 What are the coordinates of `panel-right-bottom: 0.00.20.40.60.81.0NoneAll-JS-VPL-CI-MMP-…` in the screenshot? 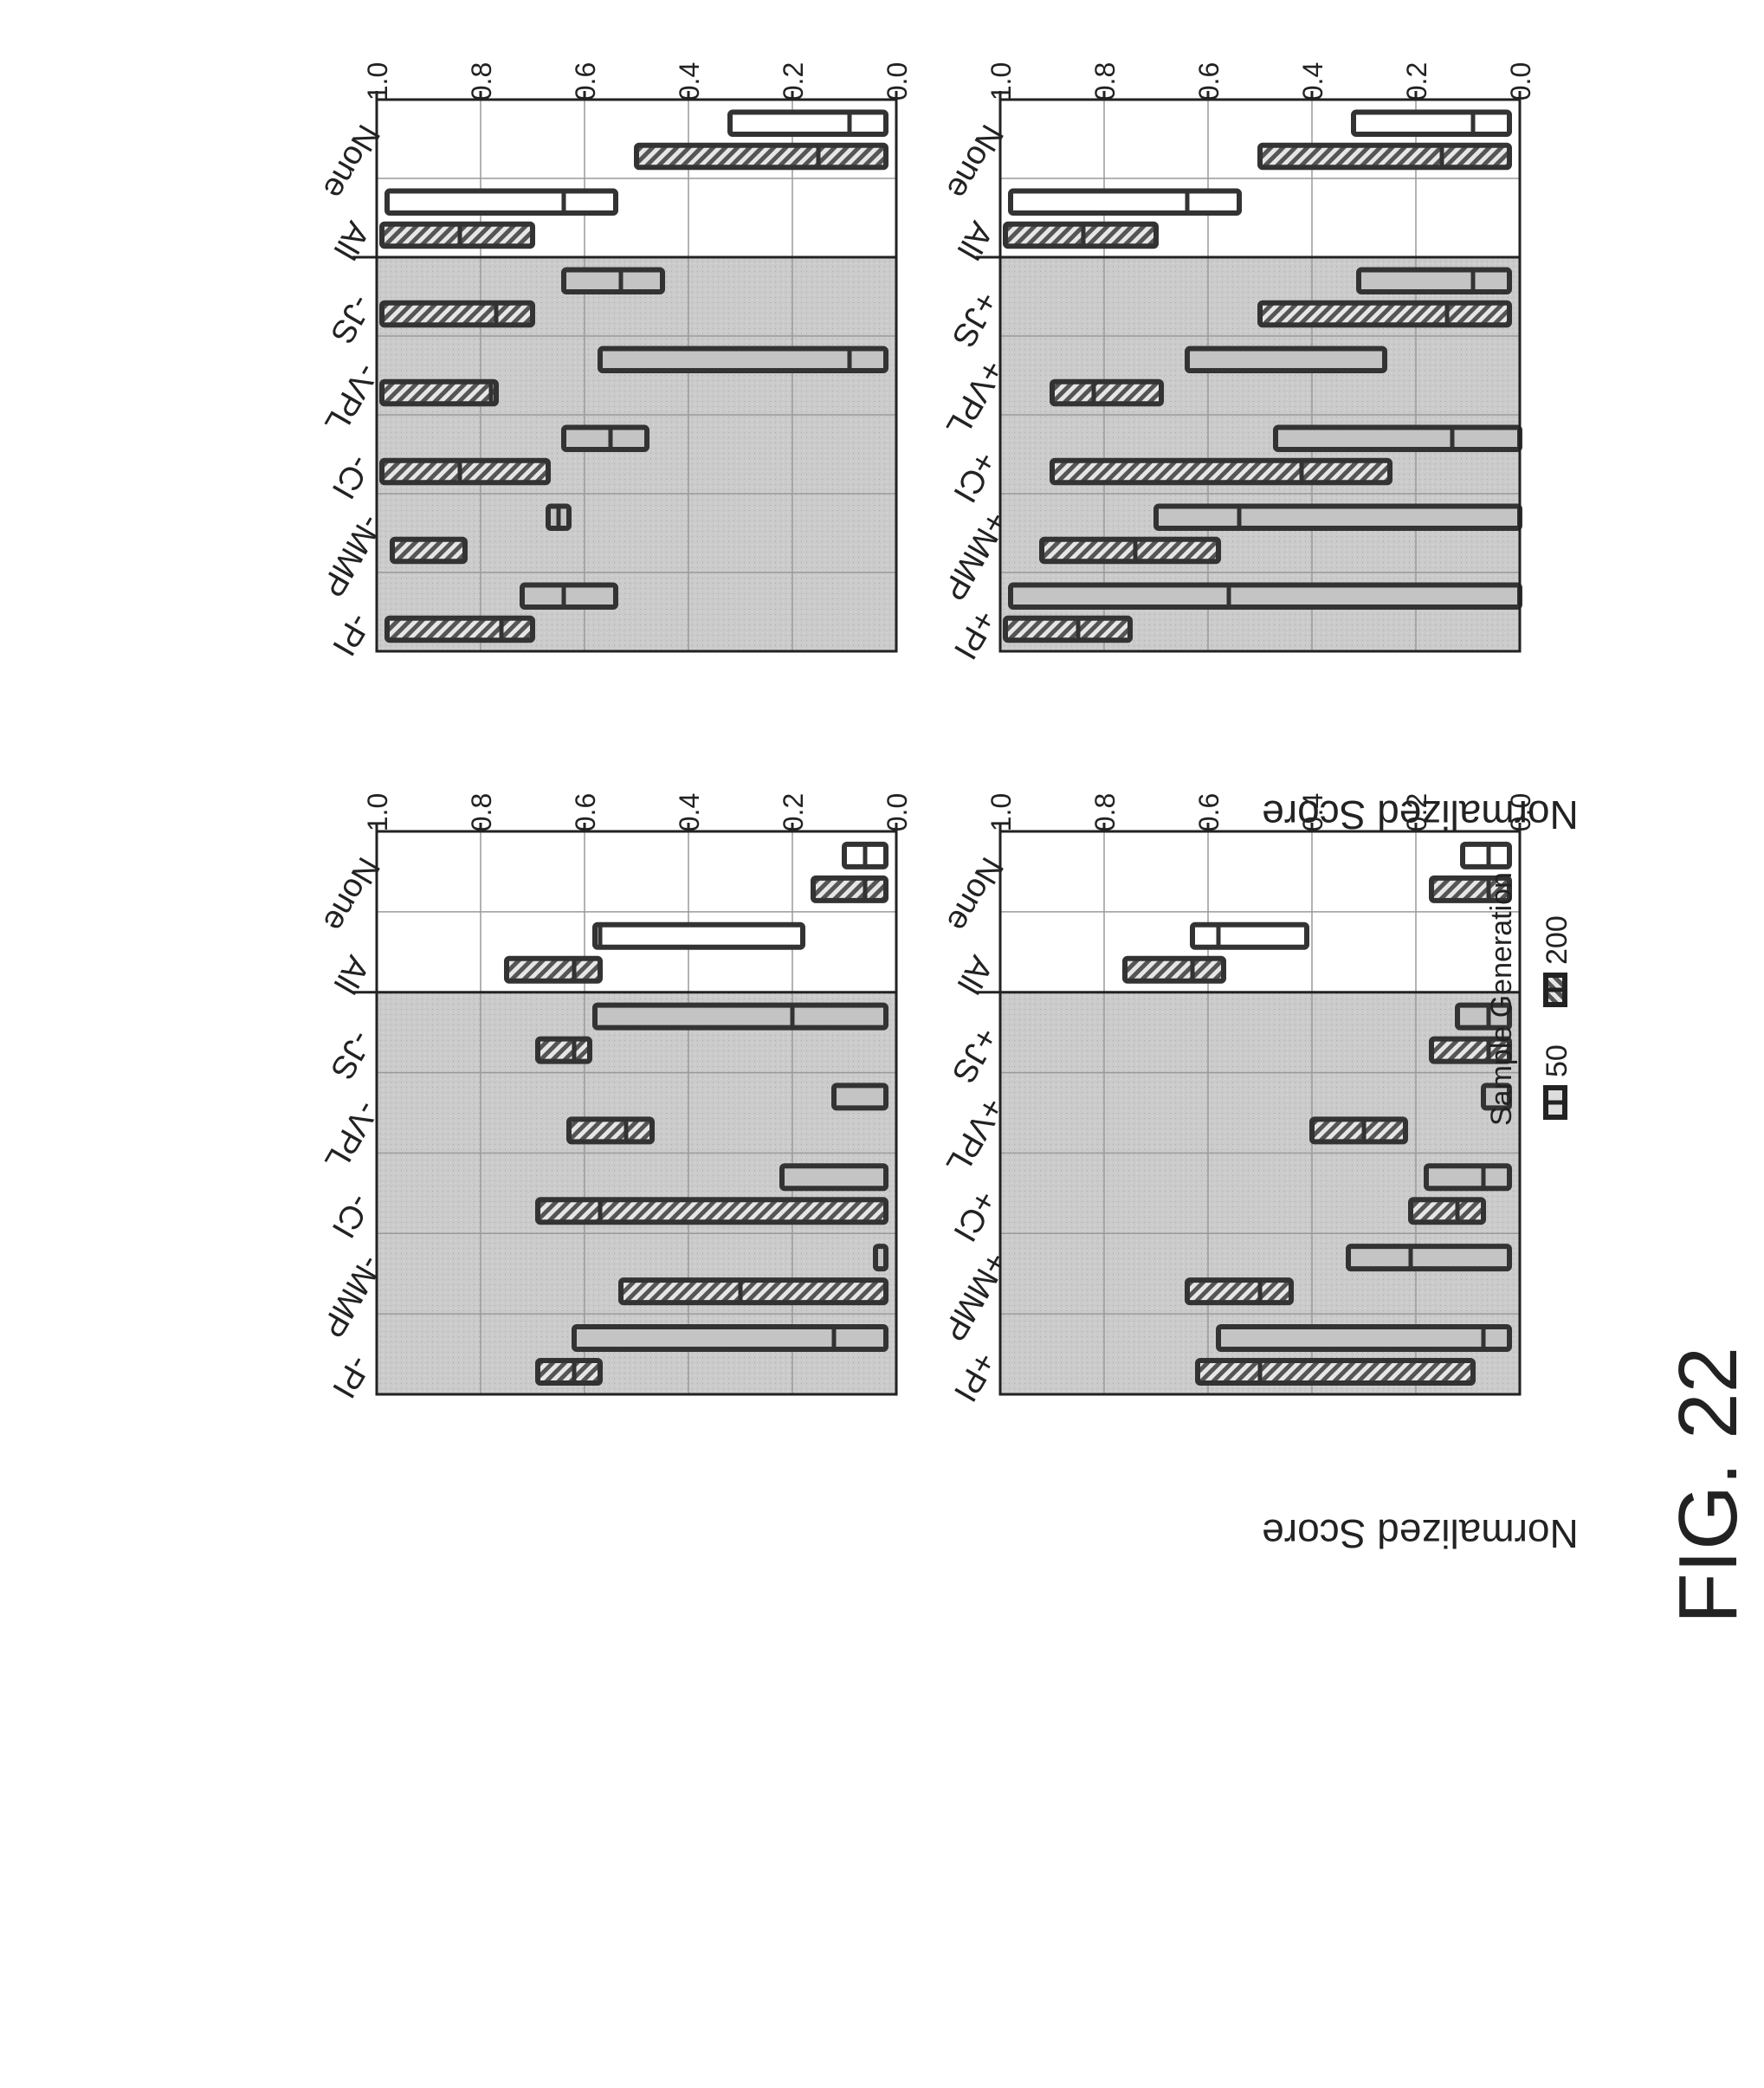 It's located at (613, 1098).